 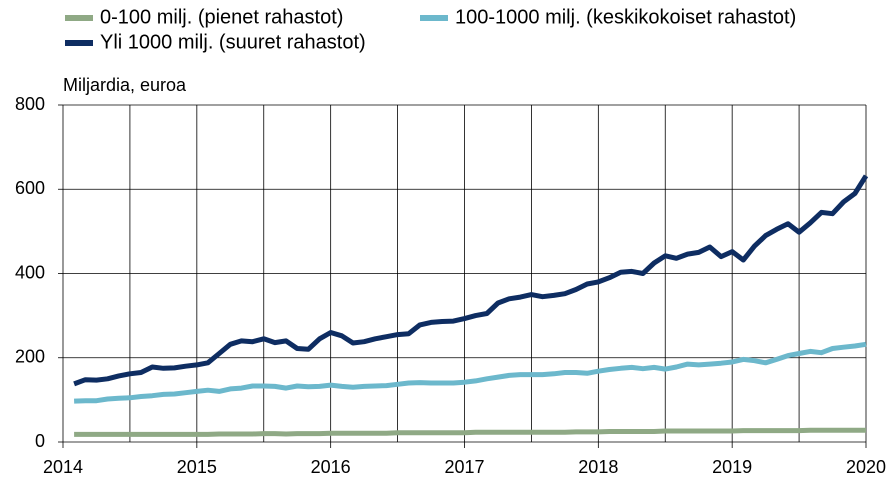 What do you see at coordinates (233, 42) in the screenshot?
I see `legend-label: Yli 1000 milj. (suuret rahastot)` at bounding box center [233, 42].